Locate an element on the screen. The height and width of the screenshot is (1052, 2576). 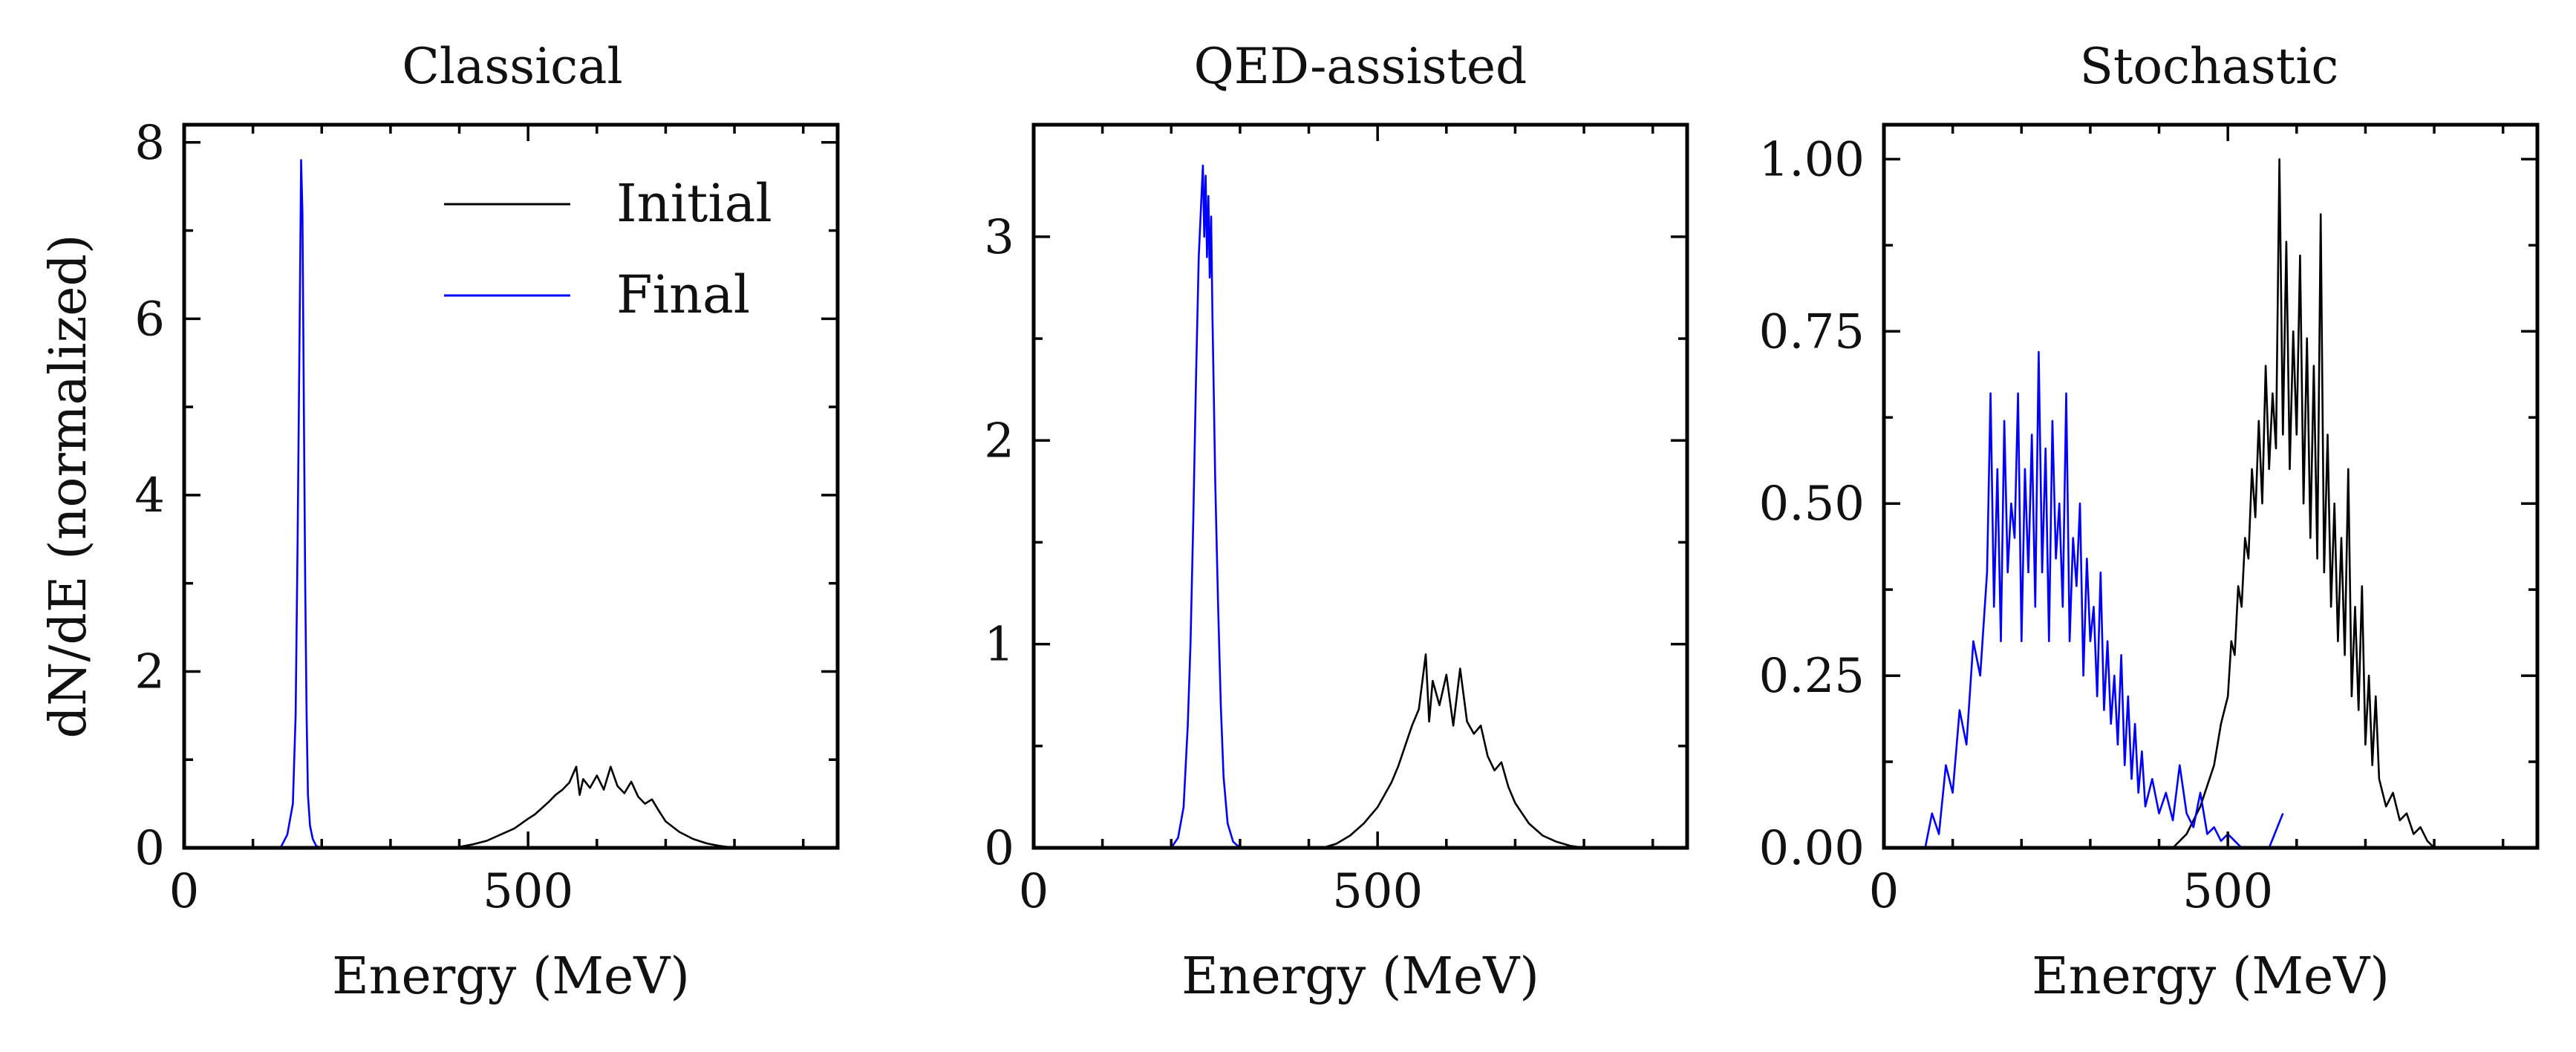
y-tick-label: 0.50 is located at coordinates (1812, 505).